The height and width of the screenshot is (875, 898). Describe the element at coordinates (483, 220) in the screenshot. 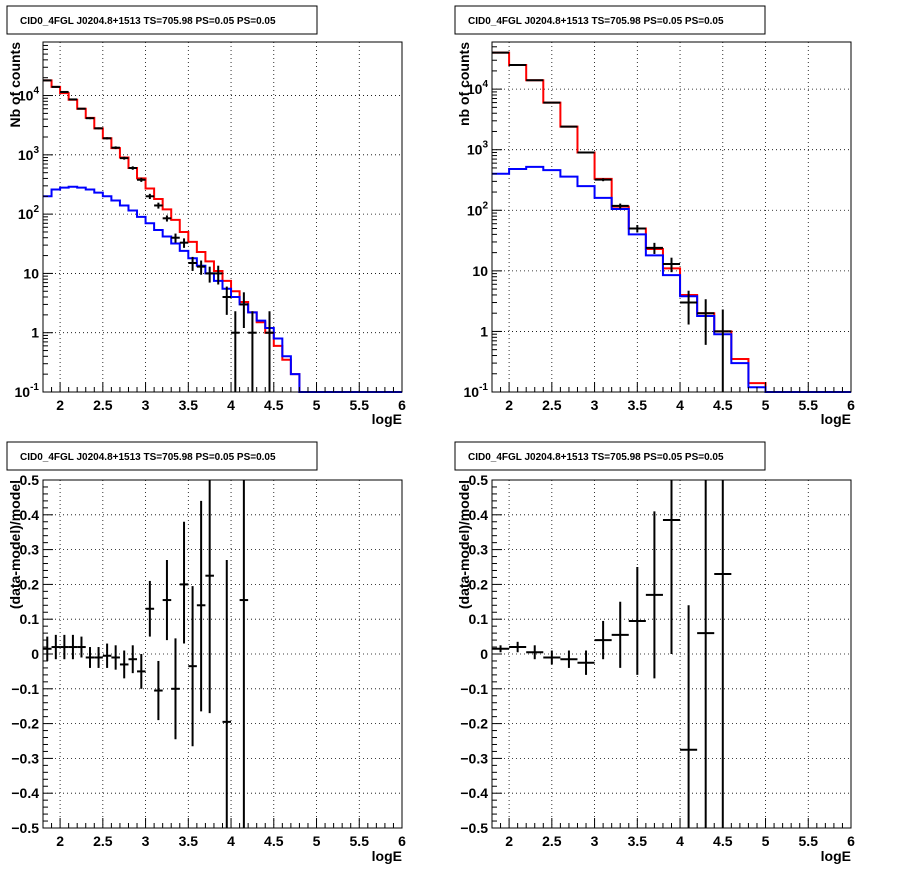

I see `y-axis-ticks: 10-1 1 10 10² 10³ 10⁴` at that location.